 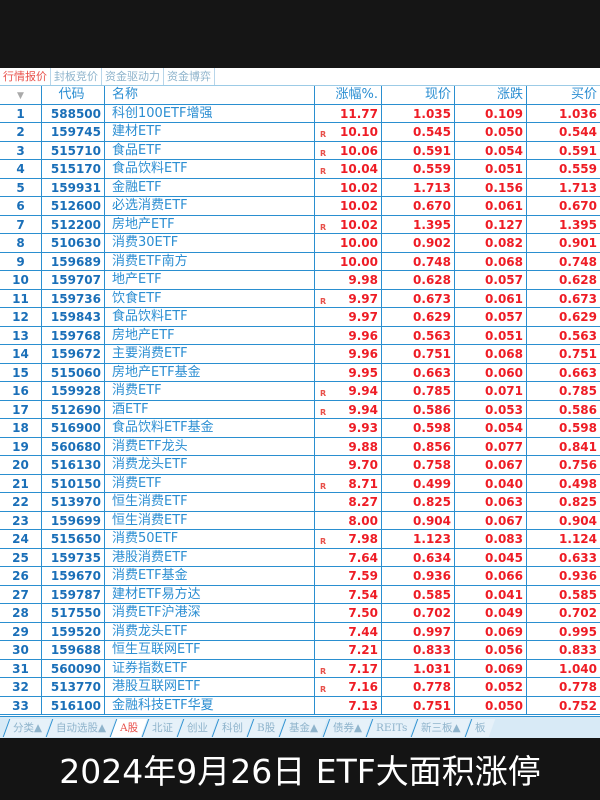 I want to click on cell-buy: 1.713, so click(x=578, y=187).